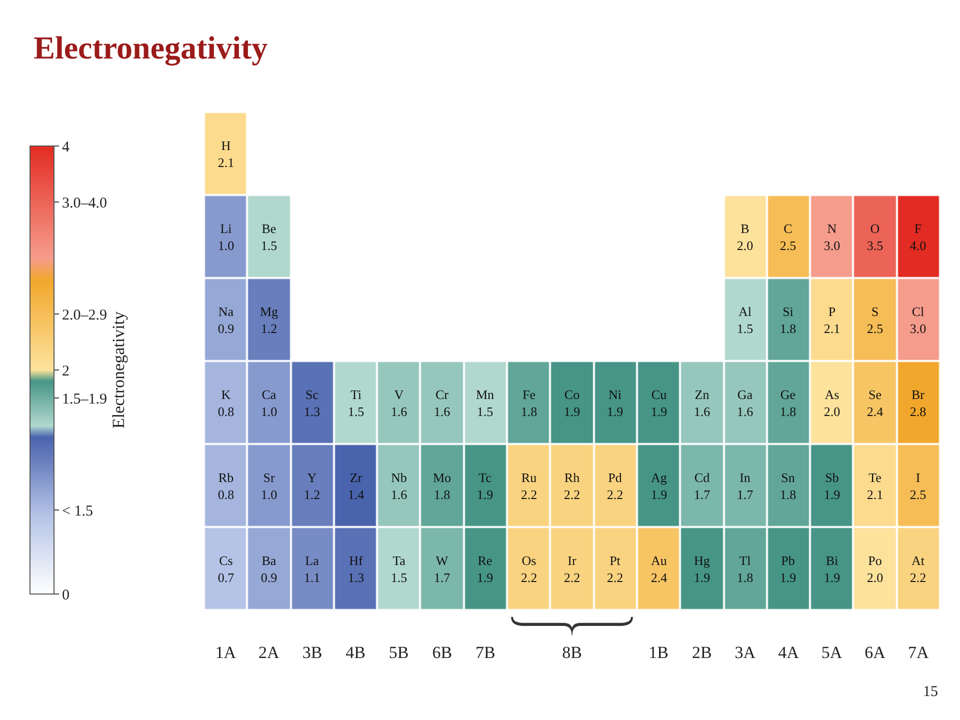  What do you see at coordinates (442, 652) in the screenshot?
I see `x-tick-label: 6B` at bounding box center [442, 652].